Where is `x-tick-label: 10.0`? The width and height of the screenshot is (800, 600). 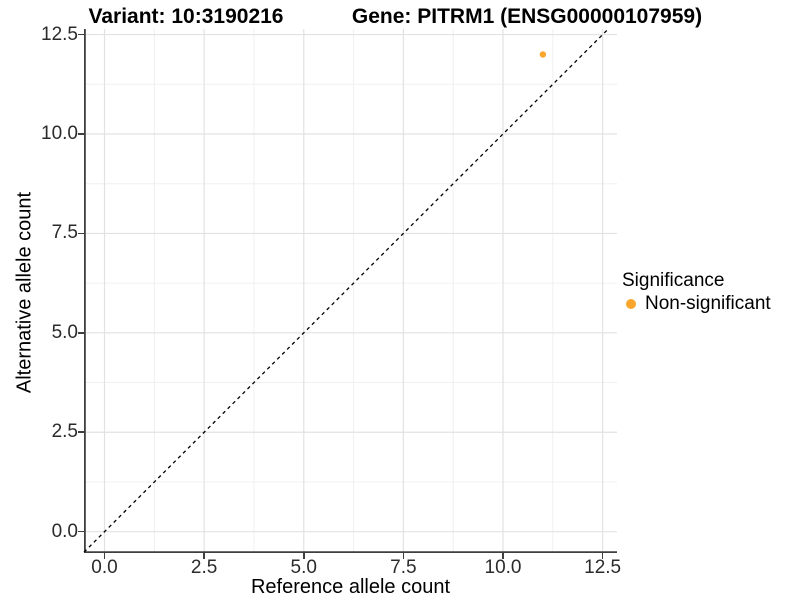
x-tick-label: 10.0 is located at coordinates (503, 567).